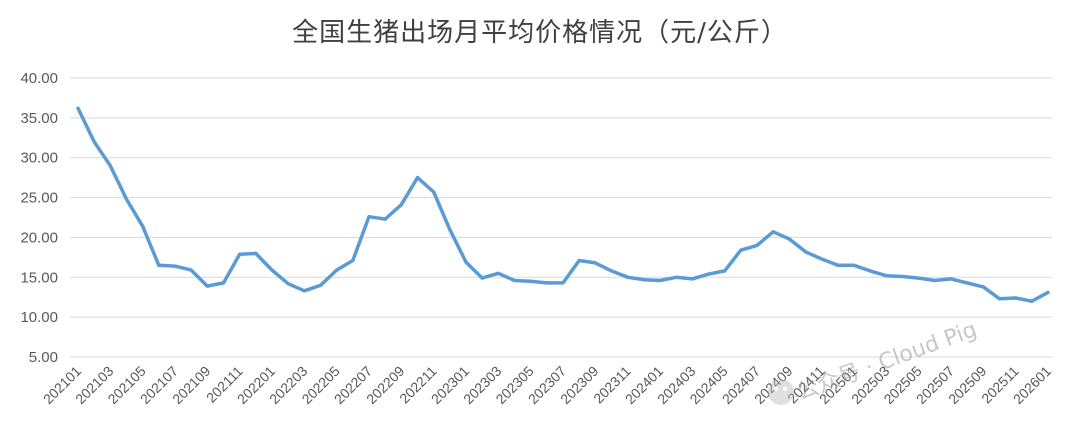 Image resolution: width=1080 pixels, height=443 pixels. Describe the element at coordinates (43, 357) in the screenshot. I see `y-tick-label: 5.00` at that location.